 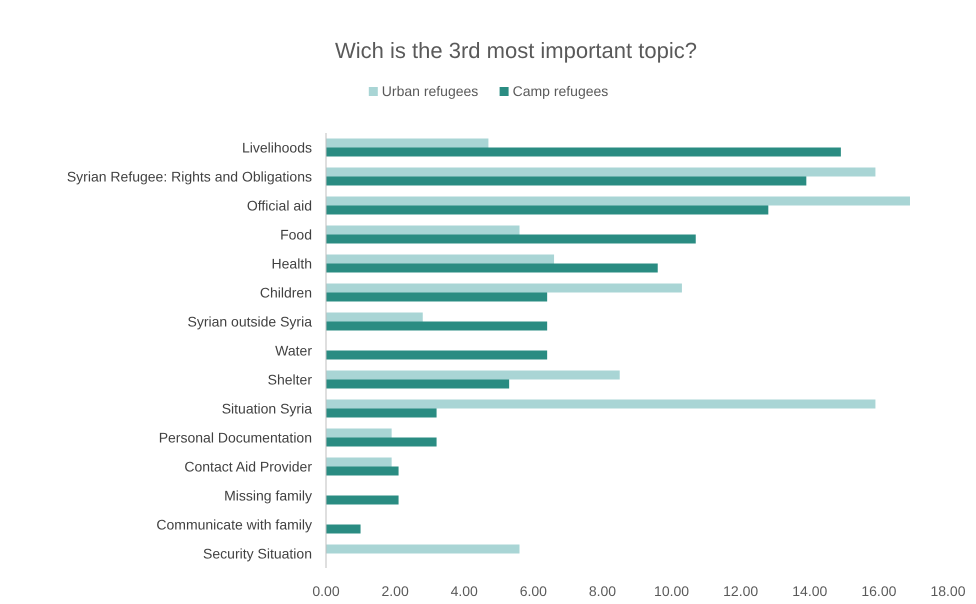 What do you see at coordinates (189, 176) in the screenshot?
I see `y-tick-label: Syrian Refugee: Rights and Obligations` at bounding box center [189, 176].